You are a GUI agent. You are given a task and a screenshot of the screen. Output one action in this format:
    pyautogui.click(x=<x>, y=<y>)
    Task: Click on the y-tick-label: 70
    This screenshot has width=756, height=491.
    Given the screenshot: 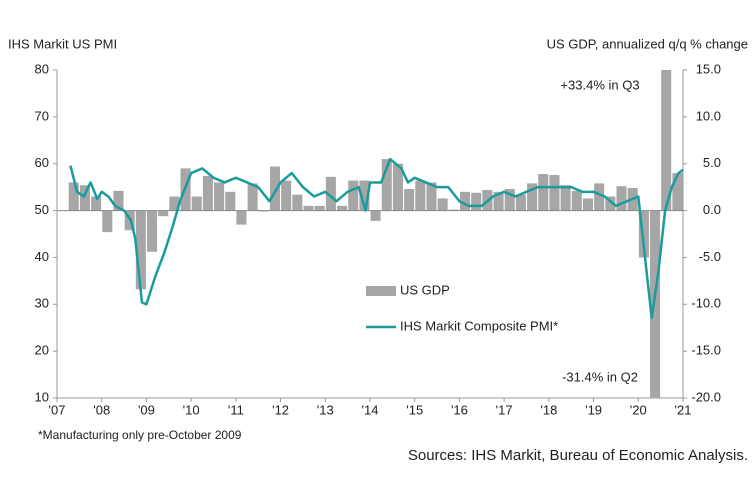 What is the action you would take?
    pyautogui.click(x=42, y=115)
    